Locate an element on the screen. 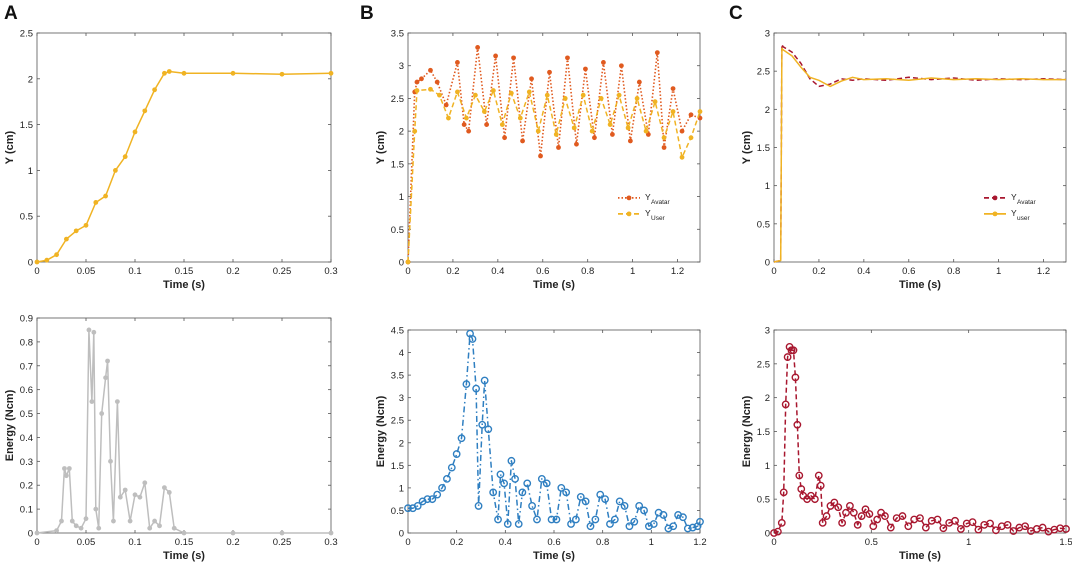  panel-label-b: B is located at coordinates (367, 13).